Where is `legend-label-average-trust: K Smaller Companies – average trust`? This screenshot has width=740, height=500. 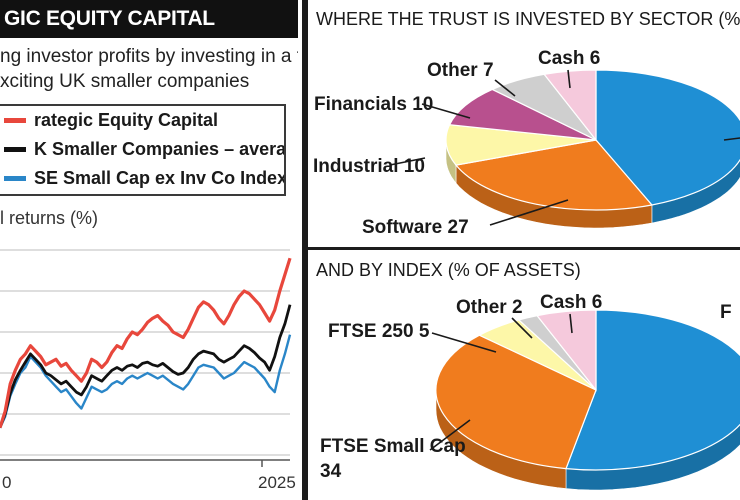 legend-label-average-trust: K Smaller Companies – average trust is located at coordinates (159, 149).